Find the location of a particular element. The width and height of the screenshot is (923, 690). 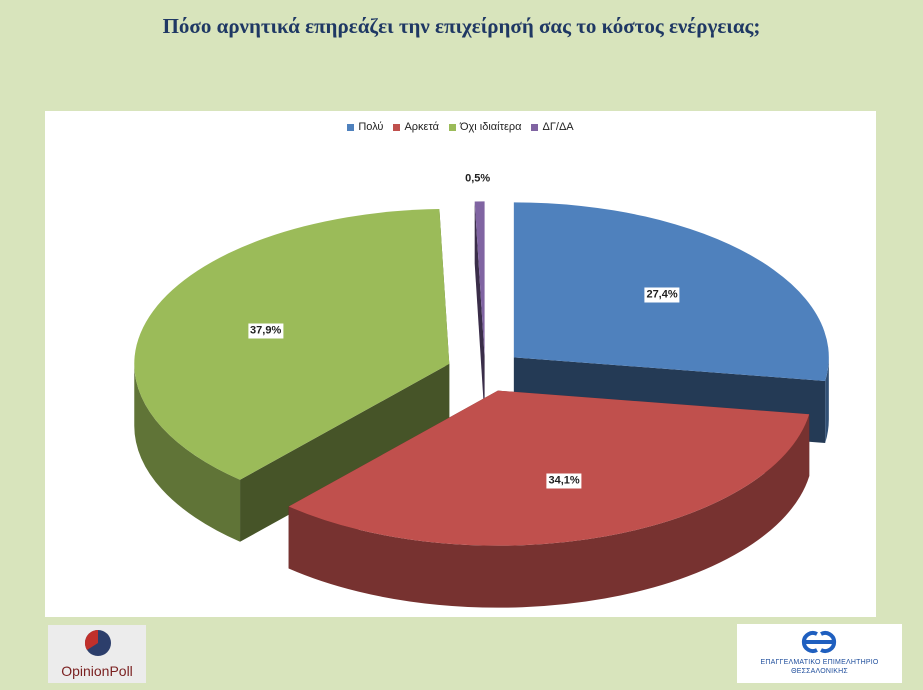

chamber-text-line2: ΘΕΣΣΑΛΟΝΙΚΗΣ is located at coordinates (819, 671).